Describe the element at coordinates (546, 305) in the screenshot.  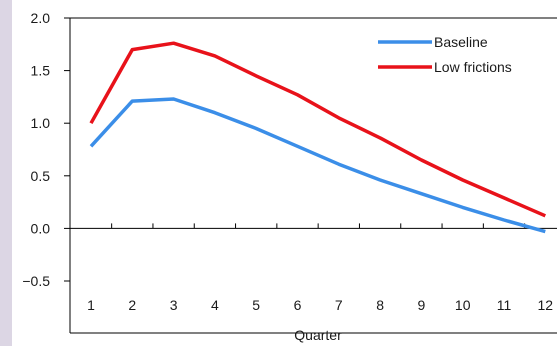
I see `x-tick-label: 12` at that location.